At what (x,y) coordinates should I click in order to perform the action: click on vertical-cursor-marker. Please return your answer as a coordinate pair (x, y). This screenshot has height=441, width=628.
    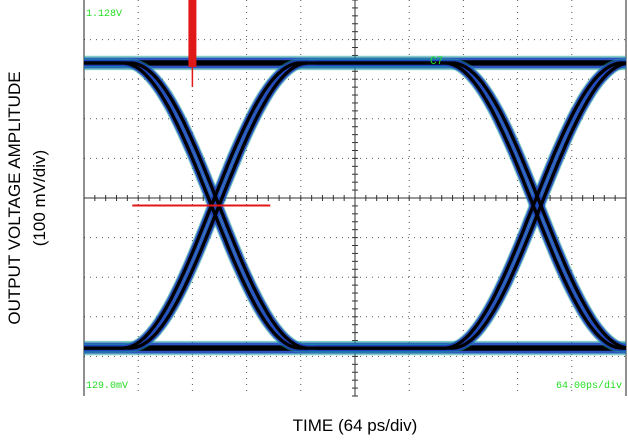
    Looking at the image, I should click on (192, 33).